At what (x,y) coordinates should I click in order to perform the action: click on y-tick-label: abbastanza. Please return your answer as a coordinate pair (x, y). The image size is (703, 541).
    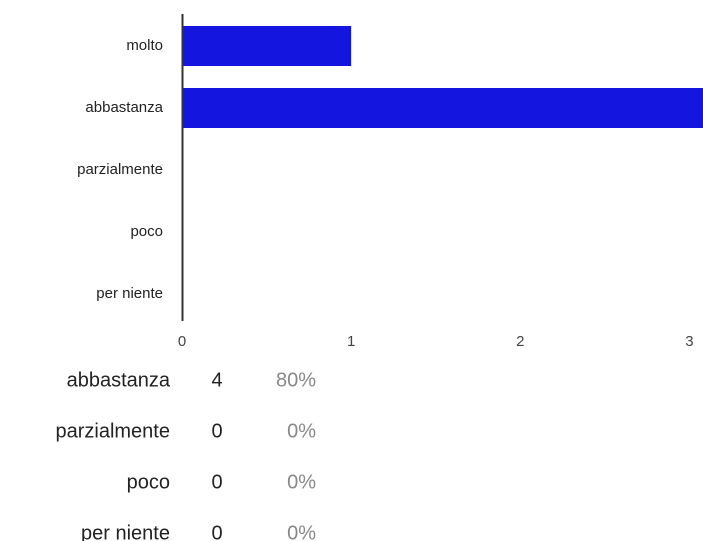
    Looking at the image, I should click on (124, 107).